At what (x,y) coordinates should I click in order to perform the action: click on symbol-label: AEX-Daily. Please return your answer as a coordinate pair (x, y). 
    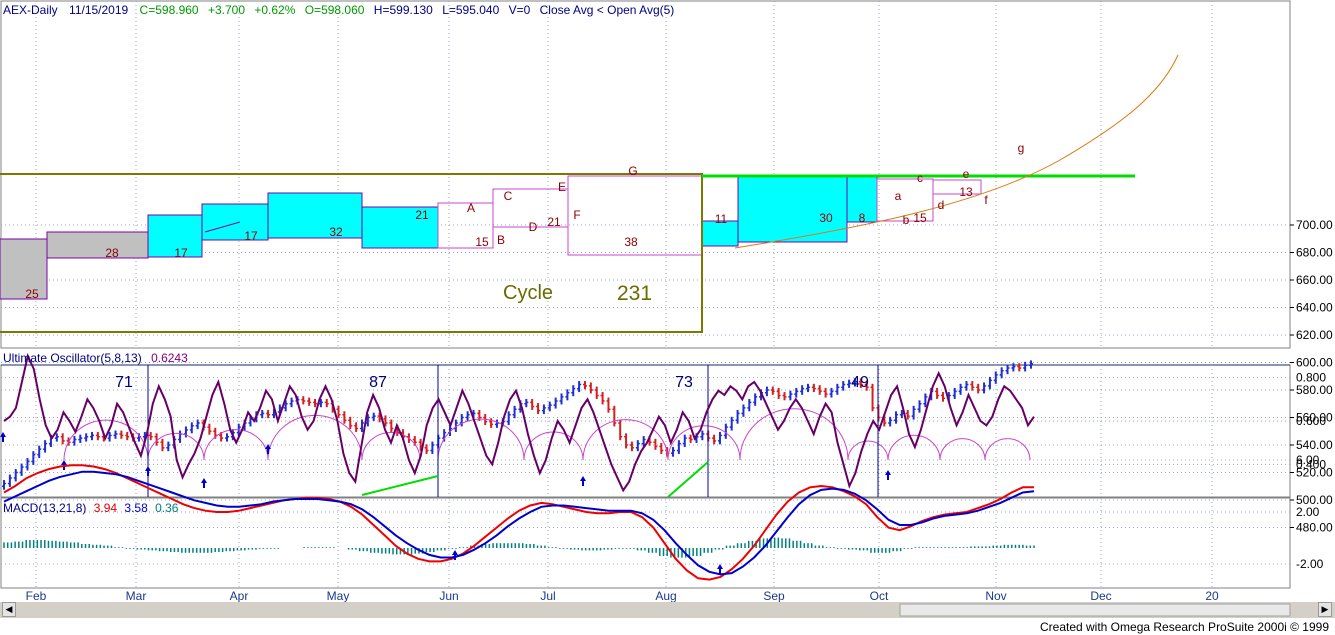
    Looking at the image, I should click on (30, 10).